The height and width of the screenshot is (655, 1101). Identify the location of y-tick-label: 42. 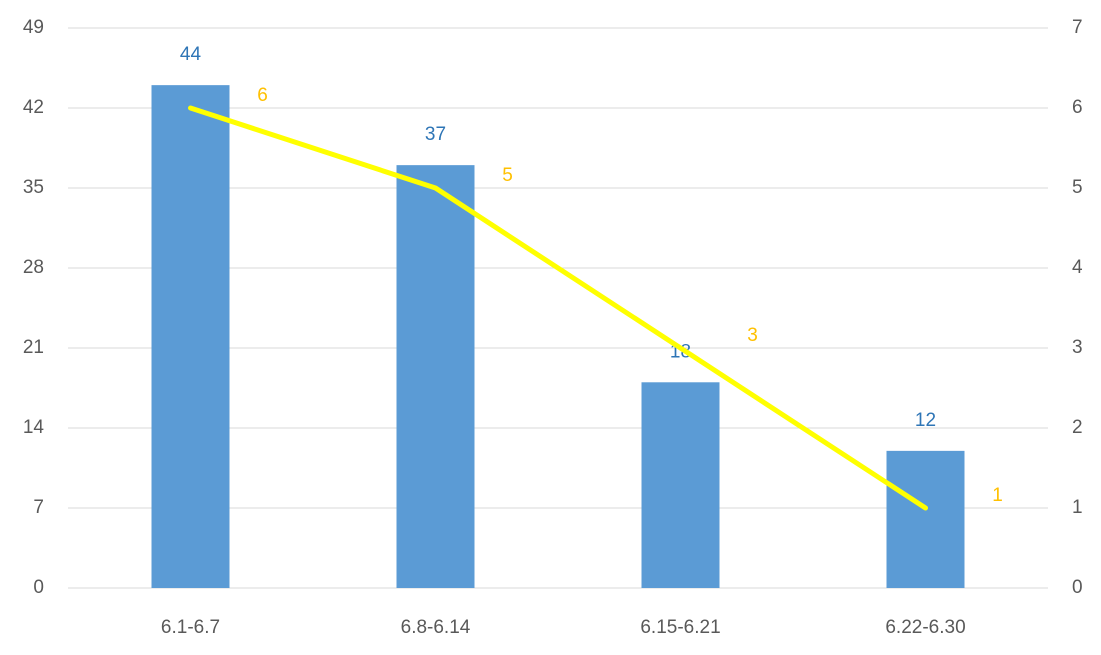
(33, 107).